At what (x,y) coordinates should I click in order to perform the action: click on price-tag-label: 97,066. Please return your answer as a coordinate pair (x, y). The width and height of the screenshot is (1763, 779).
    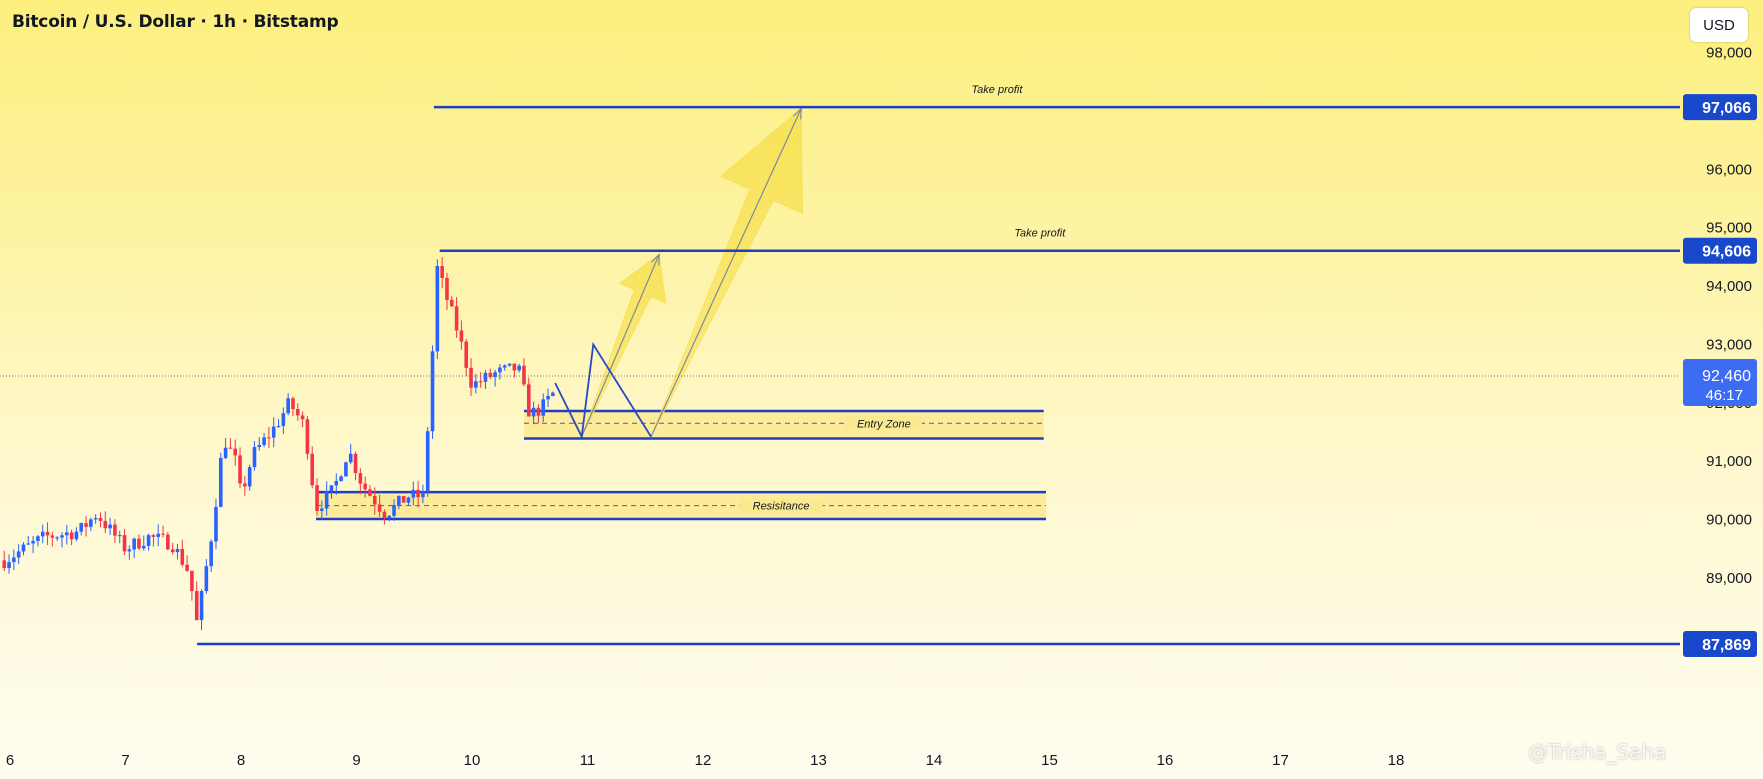
    Looking at the image, I should click on (1726, 108).